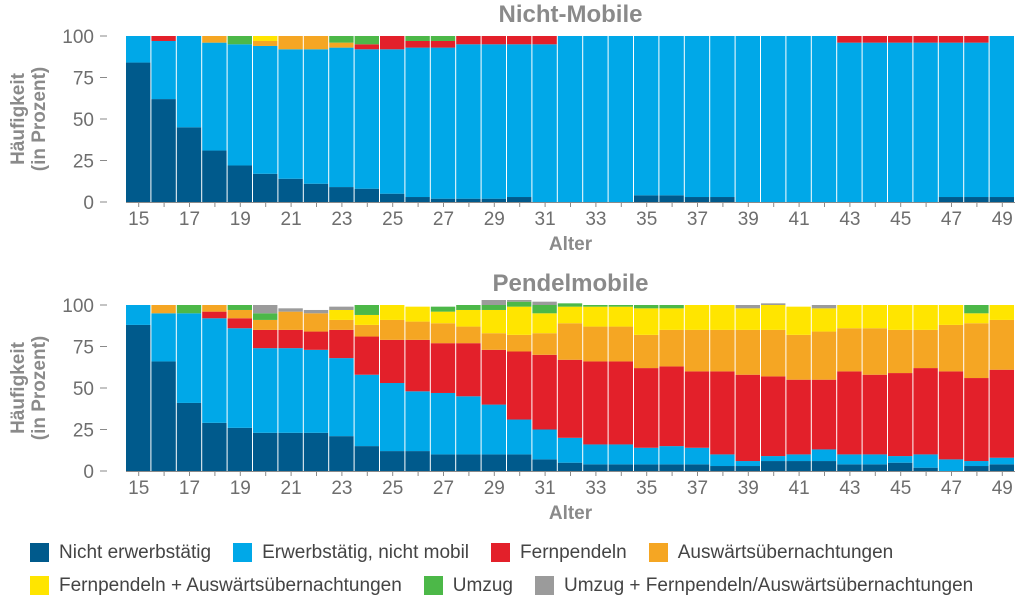 Image resolution: width=1019 pixels, height=602 pixels. What do you see at coordinates (658, 552) in the screenshot?
I see `legend-swatch-auswaertsuebernachtungen` at bounding box center [658, 552].